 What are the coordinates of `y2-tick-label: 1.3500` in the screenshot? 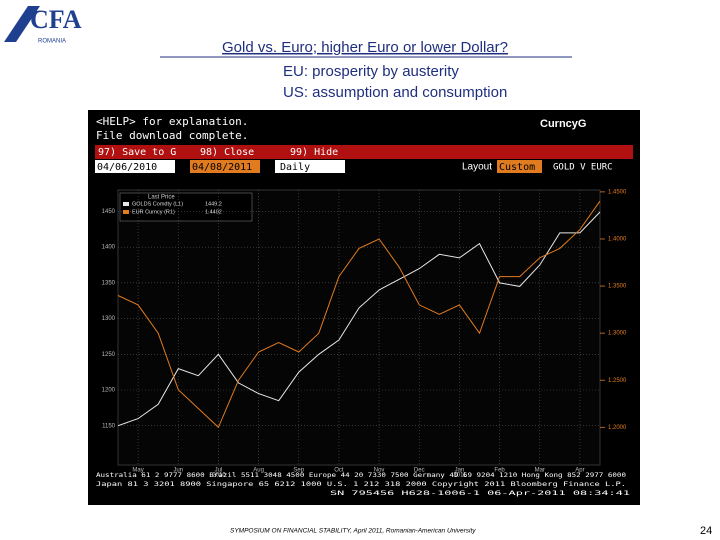 It's located at (617, 287).